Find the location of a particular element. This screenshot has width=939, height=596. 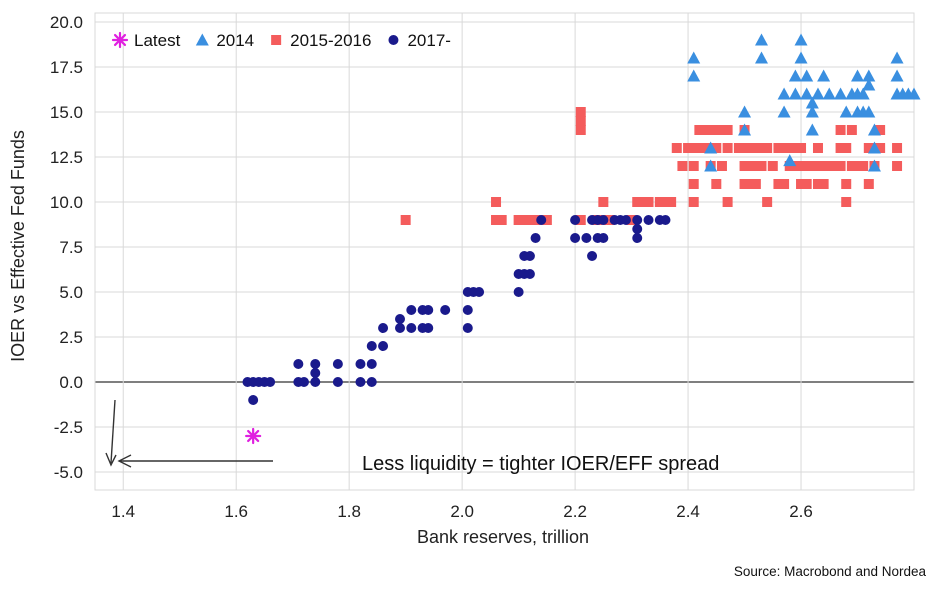

legend: Latest 2014 2015-2016 2017- is located at coordinates (281, 40).